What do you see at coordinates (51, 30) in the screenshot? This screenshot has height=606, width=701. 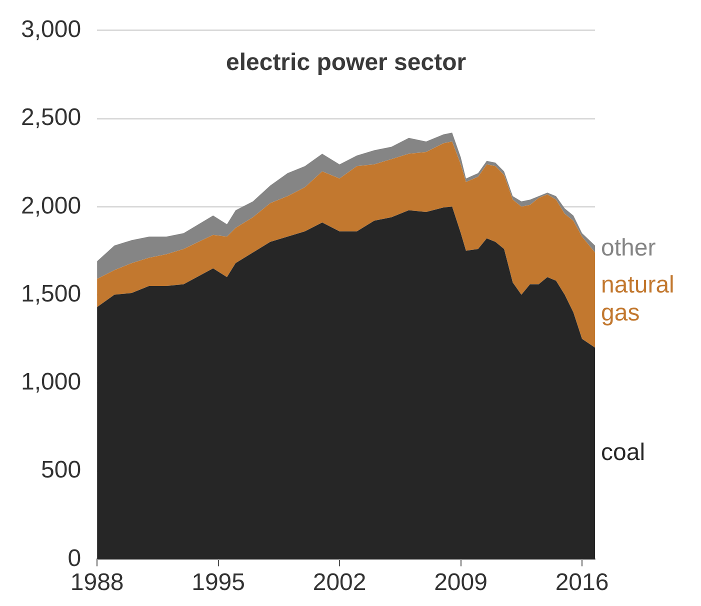 I see `y-tick-label: 3,000` at bounding box center [51, 30].